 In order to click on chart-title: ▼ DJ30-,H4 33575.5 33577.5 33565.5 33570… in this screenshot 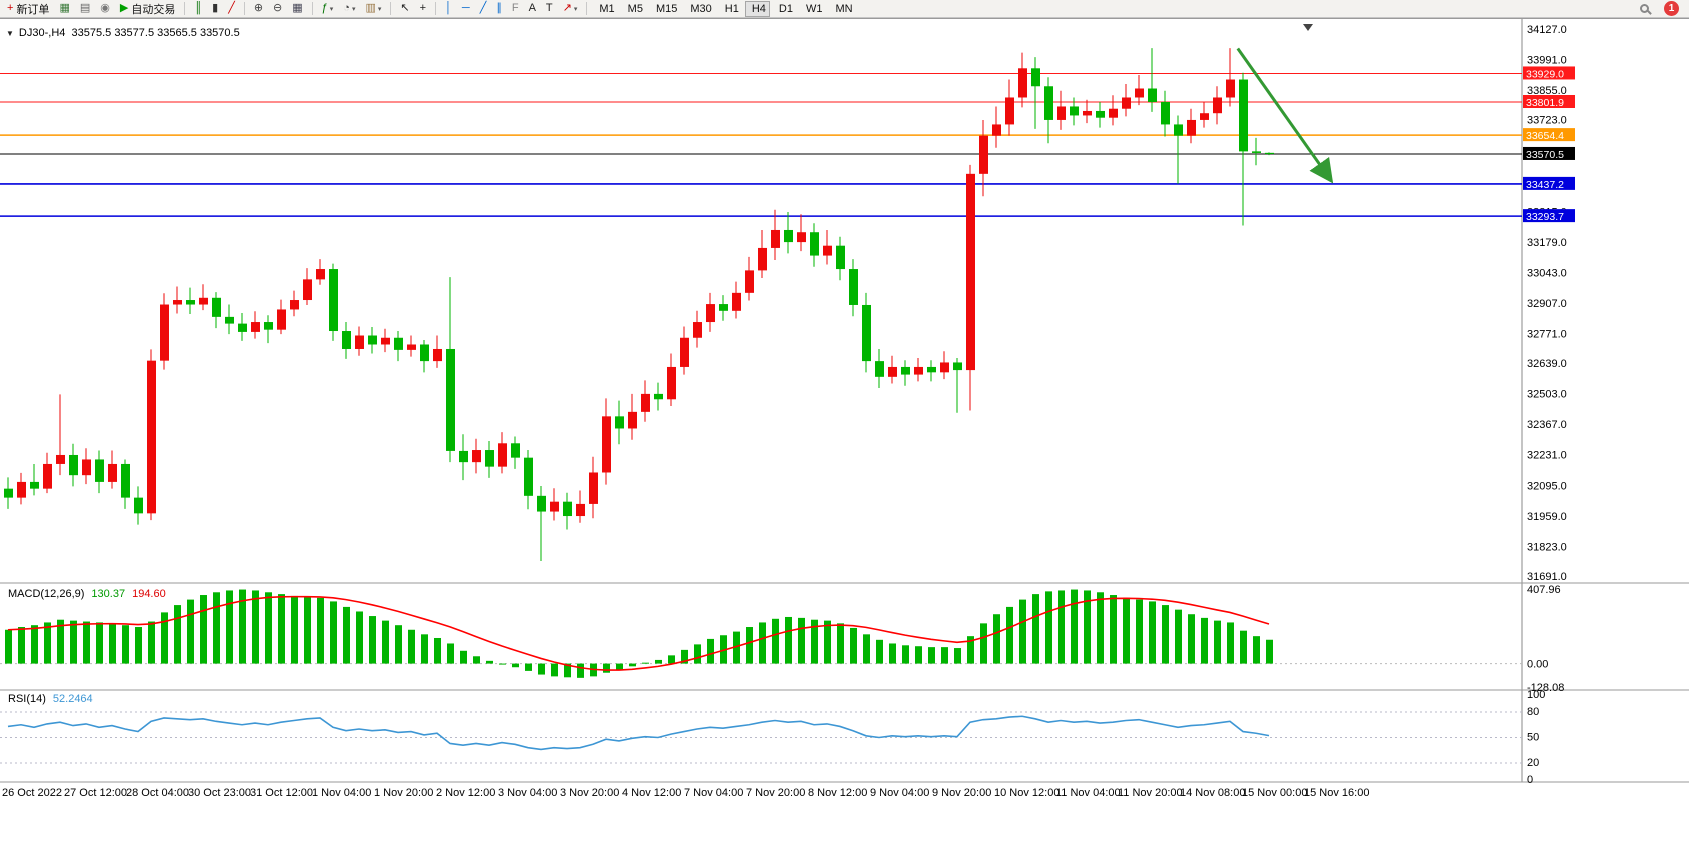, I will do `click(123, 33)`.